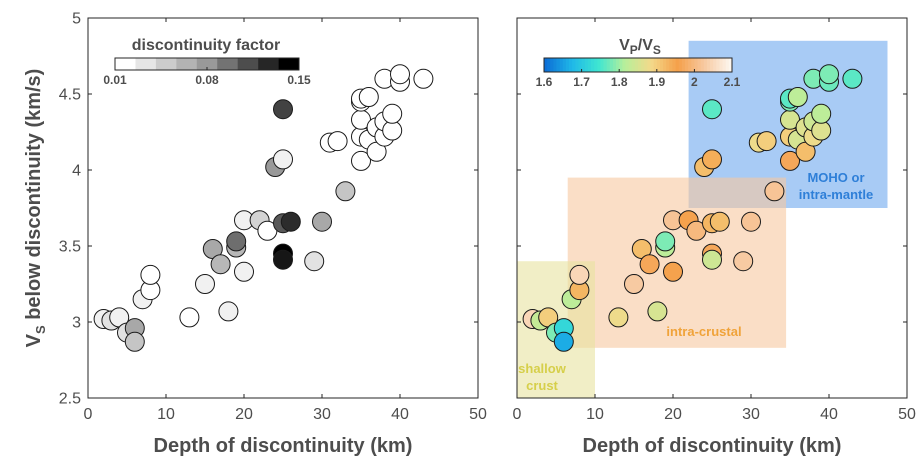 The width and height of the screenshot is (922, 465). What do you see at coordinates (694, 82) in the screenshot?
I see `colorbar-tick-label: 2` at bounding box center [694, 82].